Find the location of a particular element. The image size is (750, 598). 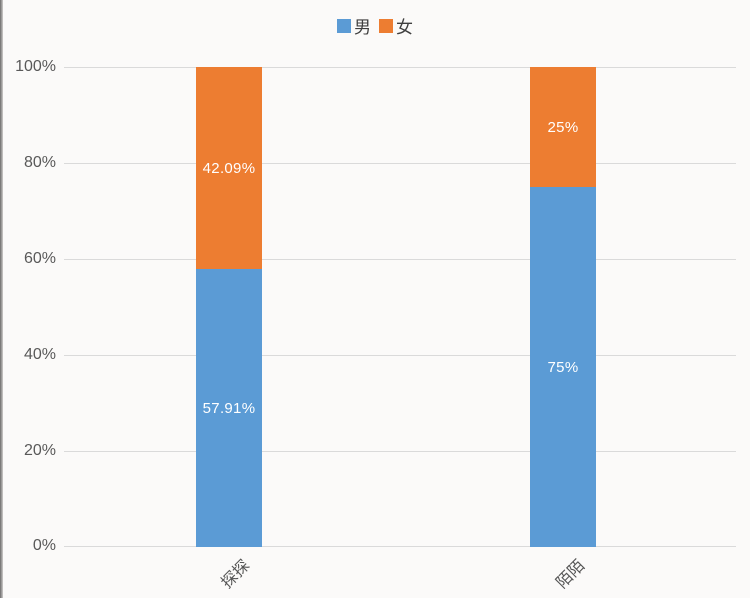

bar-tantan: 42.09% 57.91% is located at coordinates (229, 307).